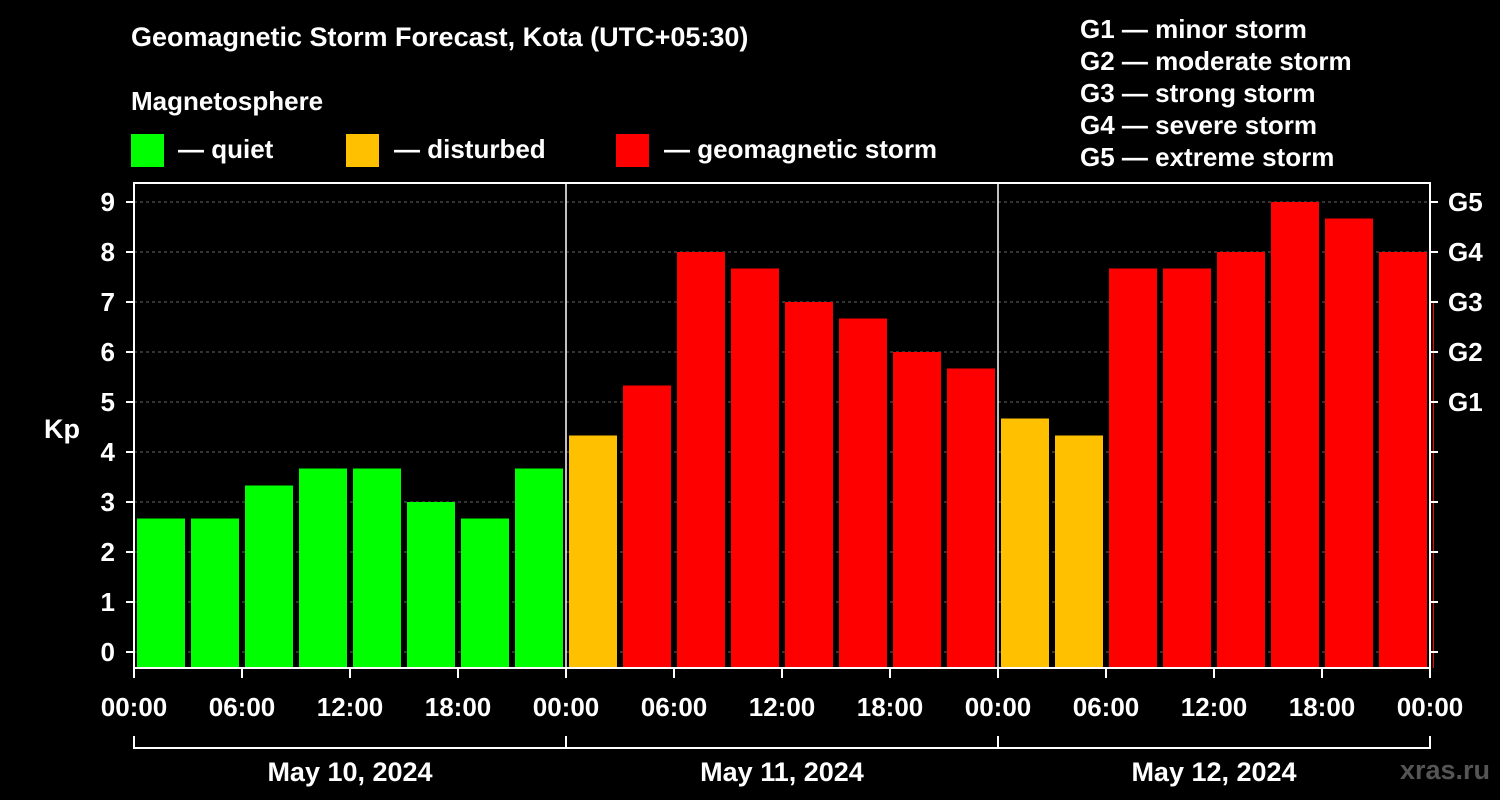 The image size is (1500, 800). What do you see at coordinates (1207, 157) in the screenshot?
I see `storm-level-g5: G5 — extreme storm` at bounding box center [1207, 157].